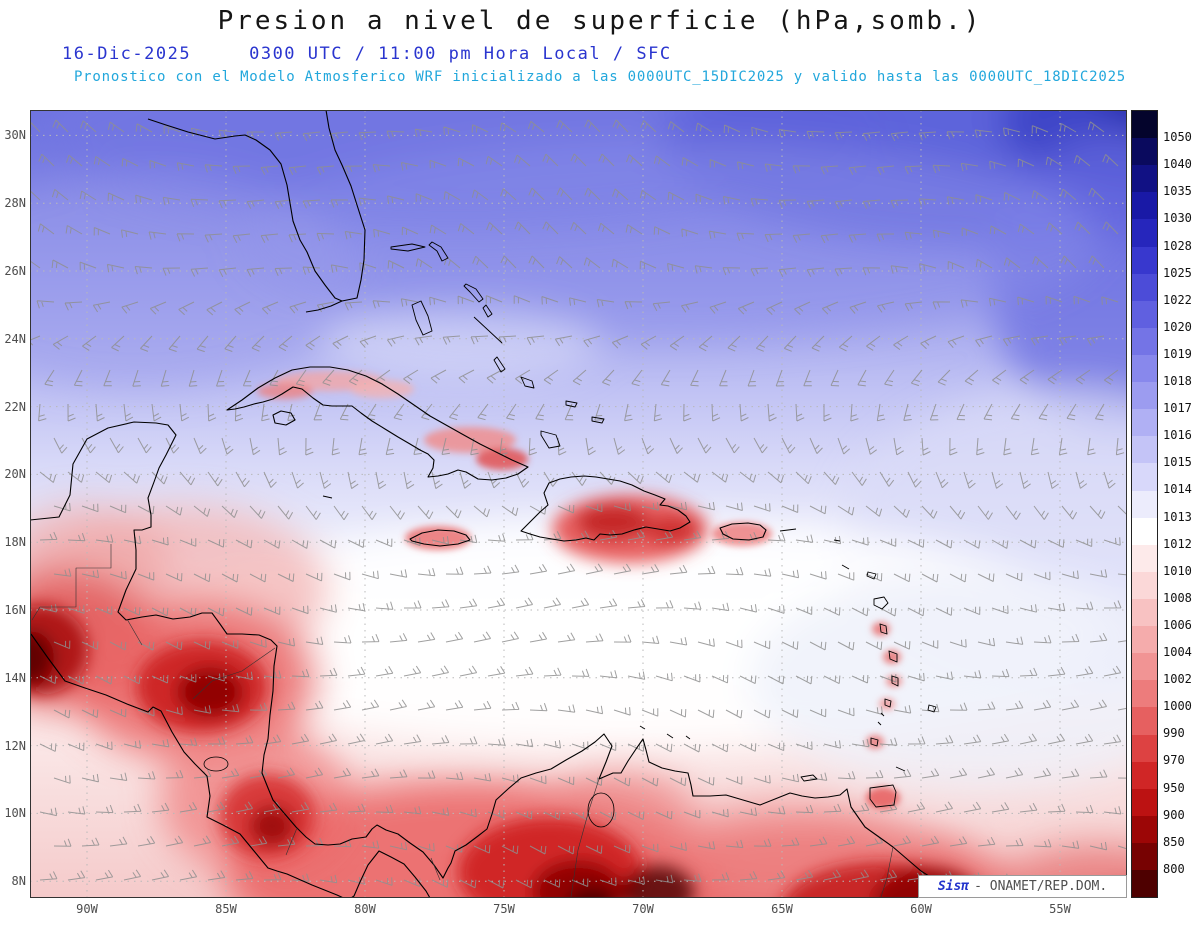 This screenshot has width=1200, height=927. I want to click on colorbar-tick-label: 1000, so click(1177, 706).